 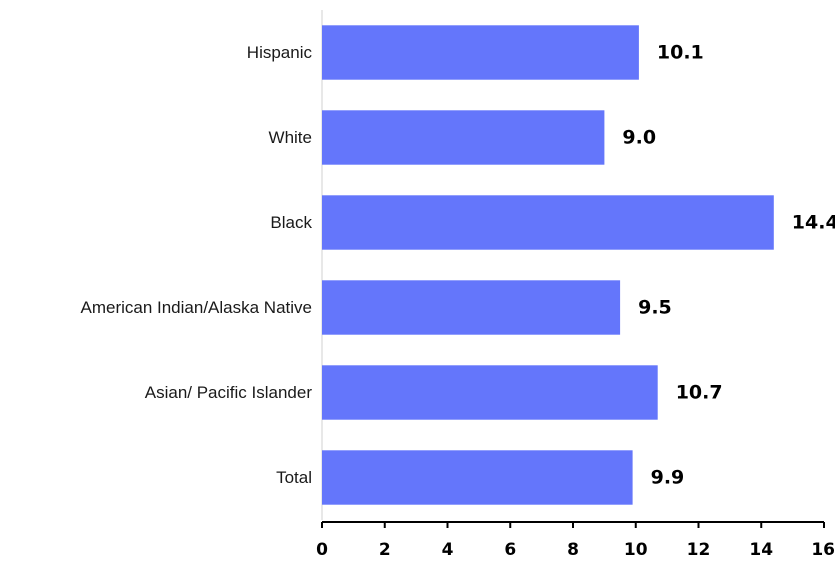 What do you see at coordinates (813, 223) in the screenshot?
I see `value-label: 14.4` at bounding box center [813, 223].